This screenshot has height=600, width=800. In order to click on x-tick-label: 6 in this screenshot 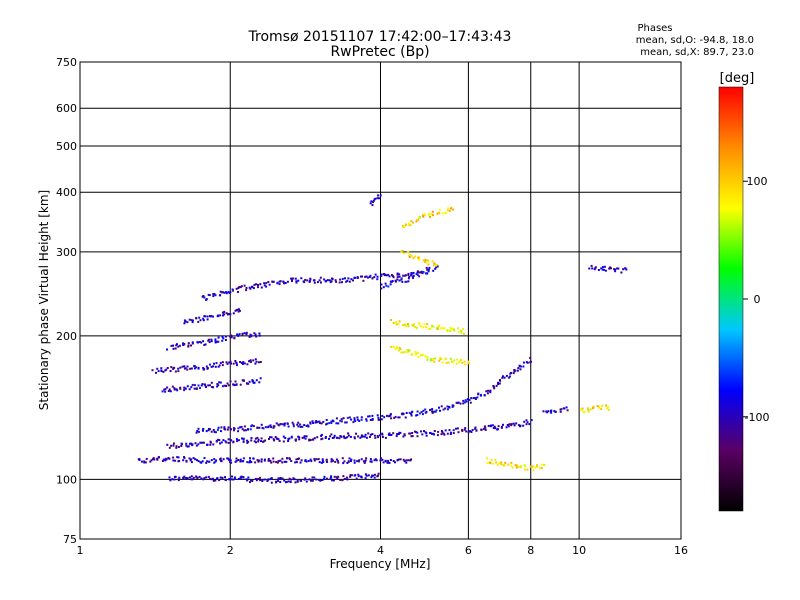, I will do `click(468, 550)`.